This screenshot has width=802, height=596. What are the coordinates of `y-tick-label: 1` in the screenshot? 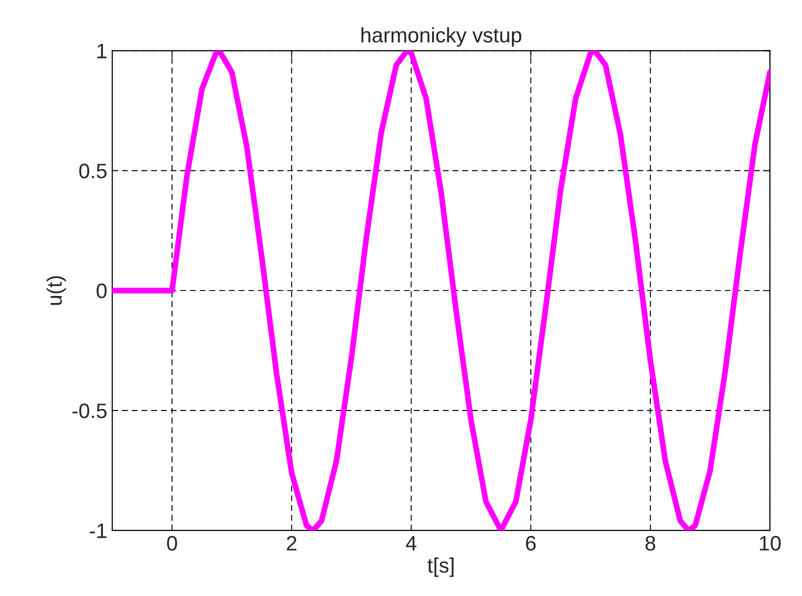 It's located at (101, 51).